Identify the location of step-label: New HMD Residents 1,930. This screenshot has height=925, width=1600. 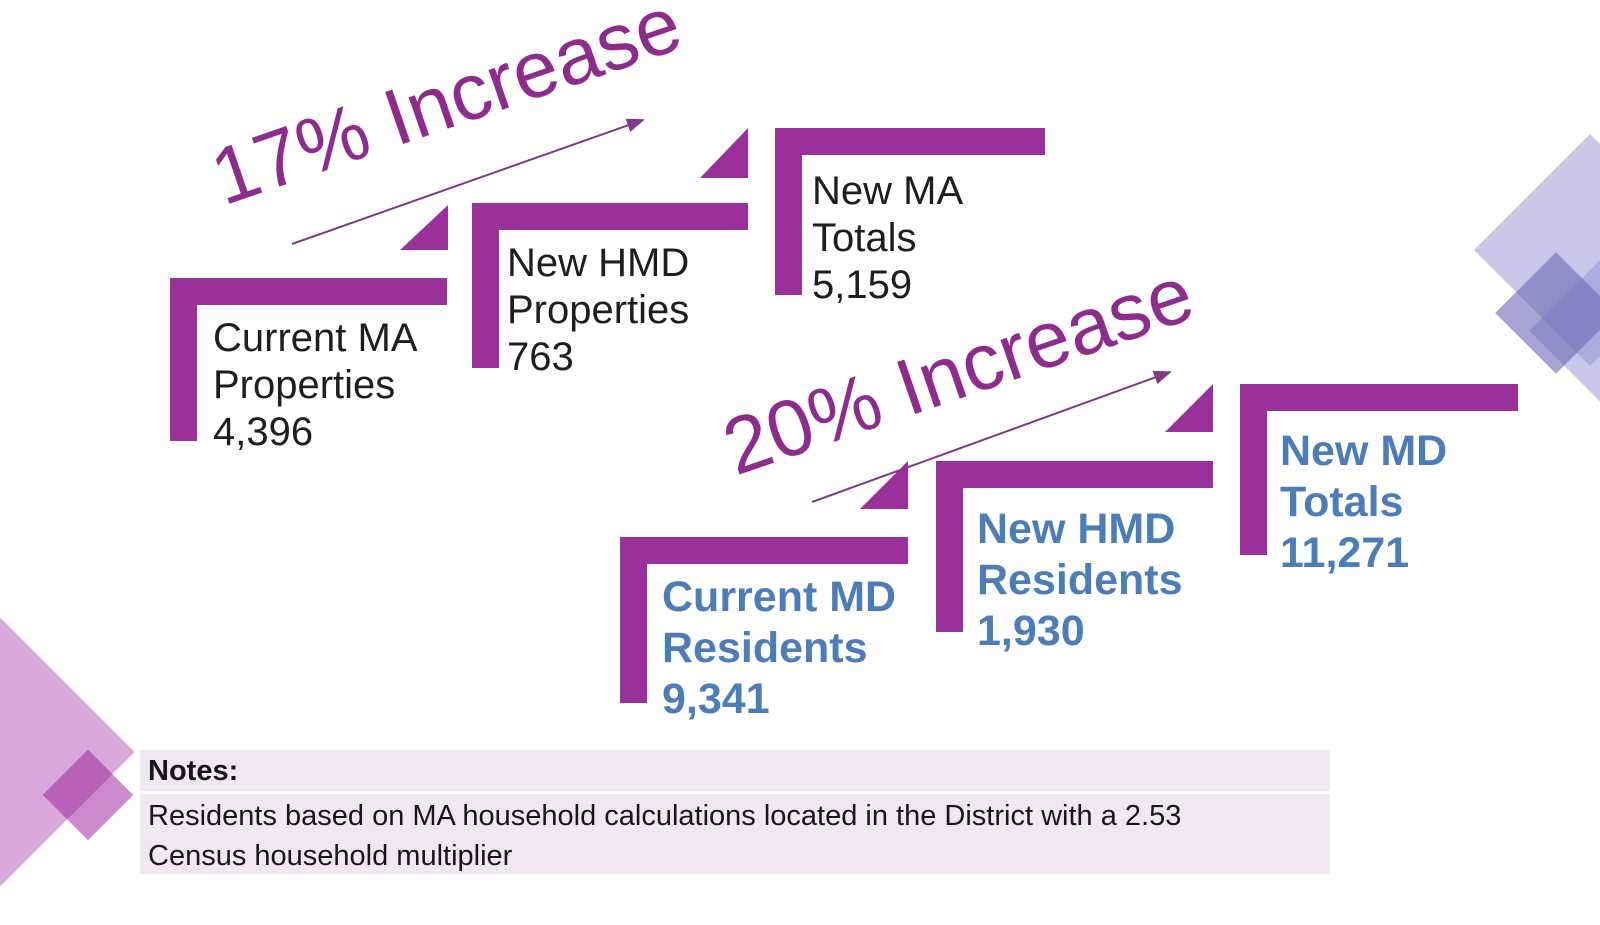
(1080, 580).